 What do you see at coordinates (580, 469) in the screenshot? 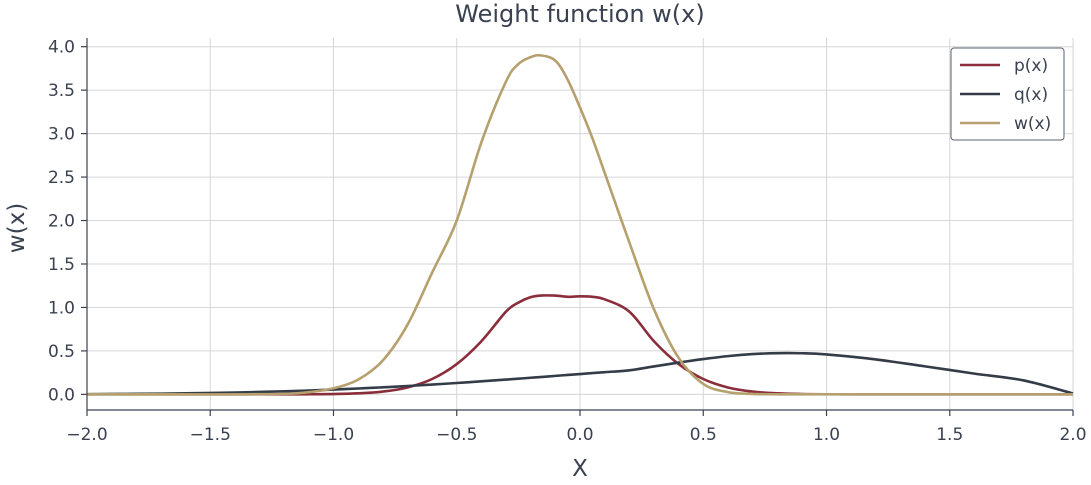
I see `x-axis-label: X` at bounding box center [580, 469].